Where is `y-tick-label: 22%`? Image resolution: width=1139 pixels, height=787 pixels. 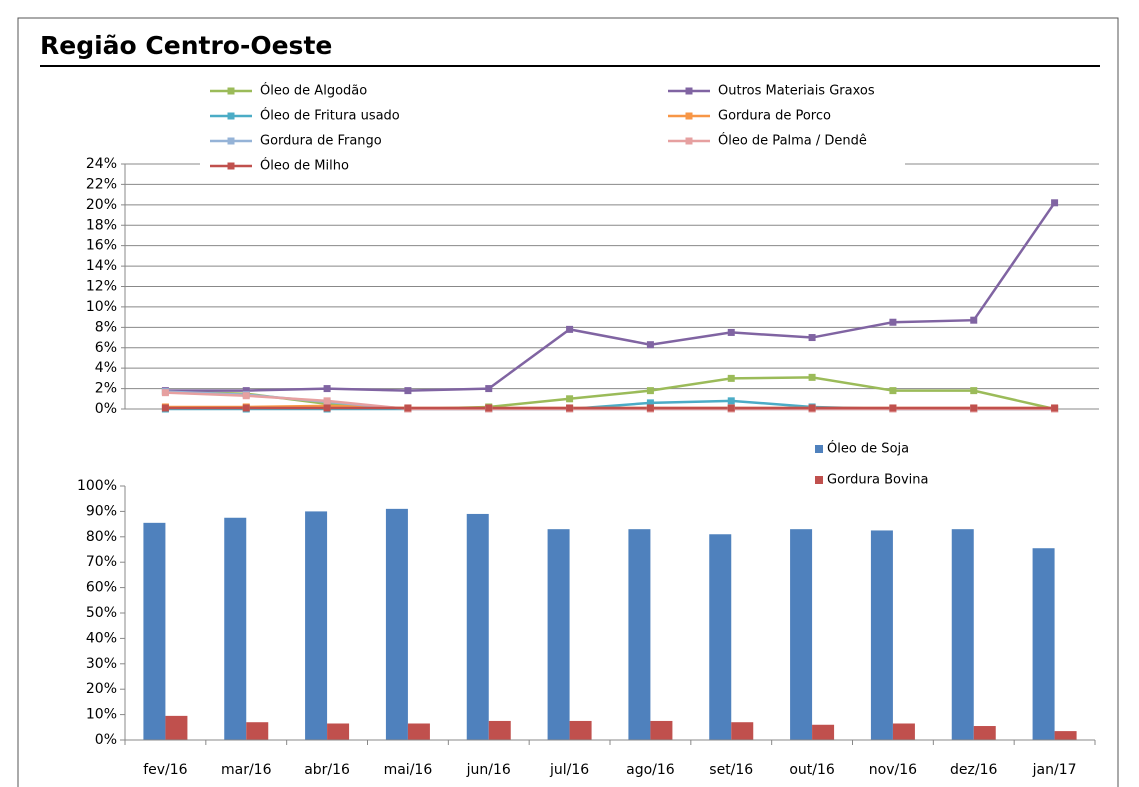 y-tick-label: 22% is located at coordinates (101, 184).